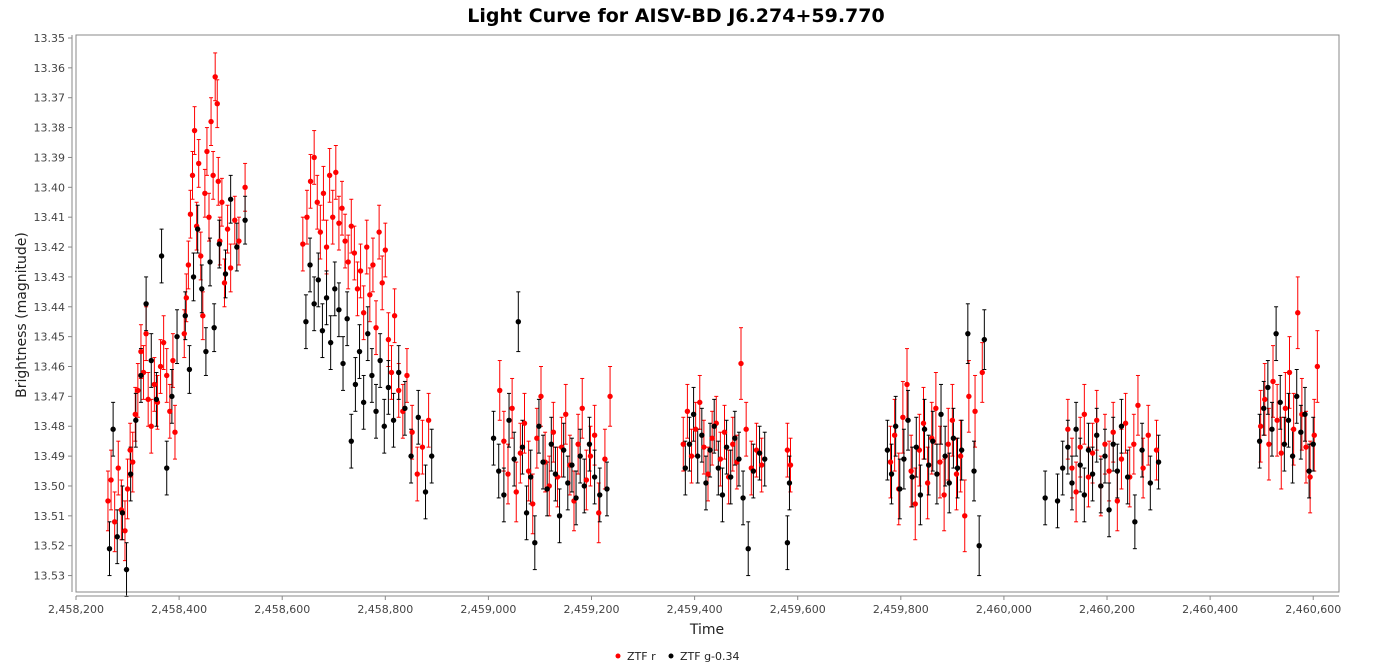 The height and width of the screenshot is (667, 1382). Describe the element at coordinates (179, 609) in the screenshot. I see `x-tick-label: 2,458,400` at that location.